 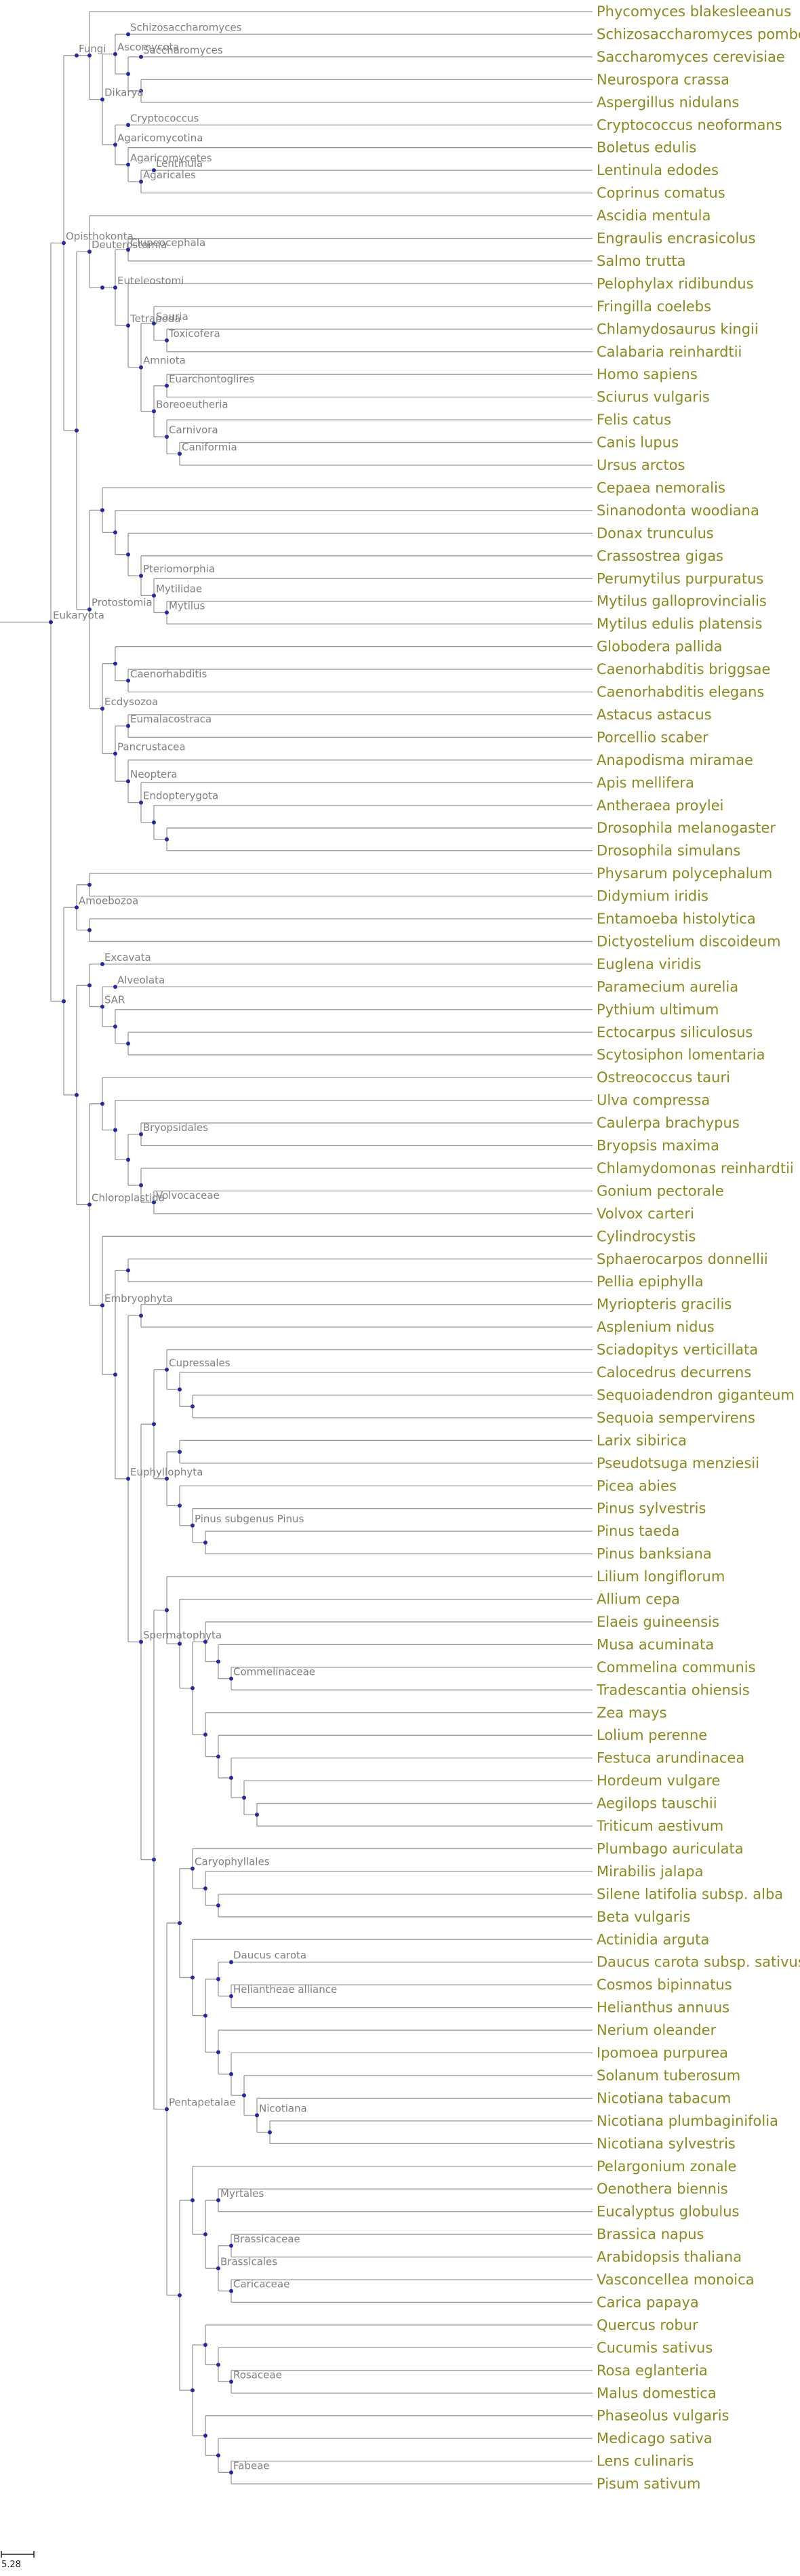 I want to click on clade-label-brassicales: Brassicales, so click(x=248, y=2261).